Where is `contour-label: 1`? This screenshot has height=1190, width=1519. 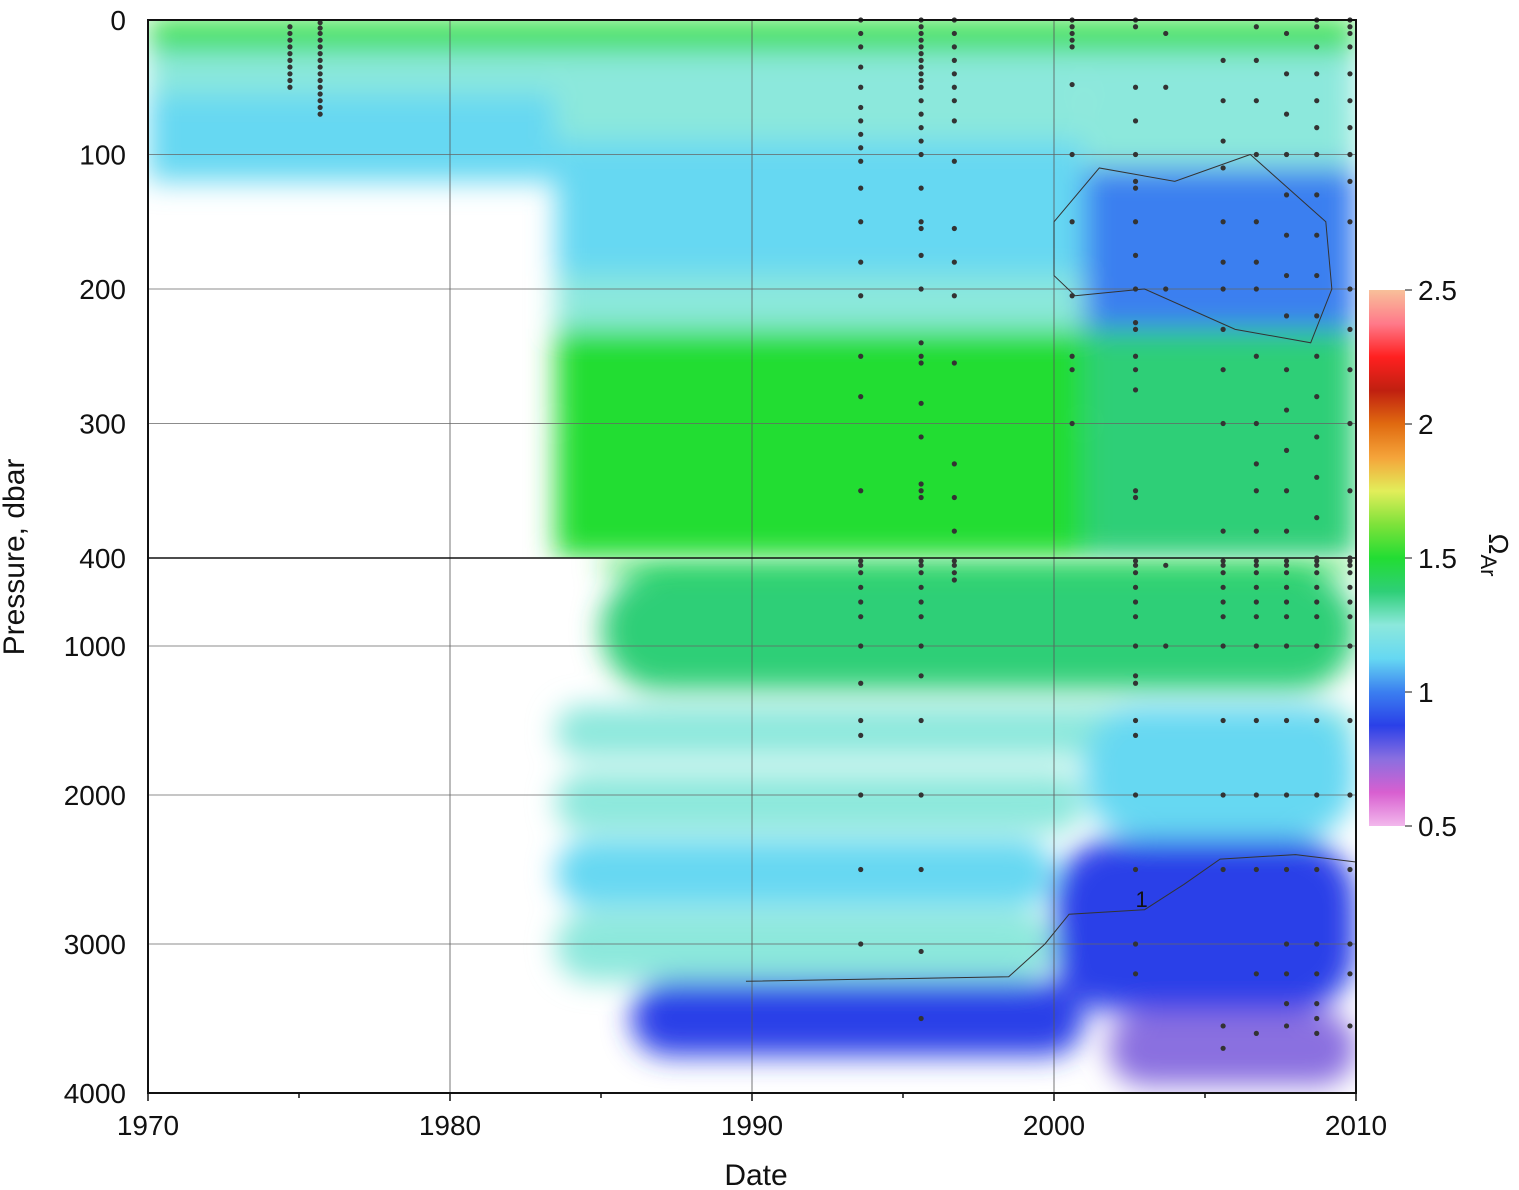
contour-label: 1 is located at coordinates (1141, 899).